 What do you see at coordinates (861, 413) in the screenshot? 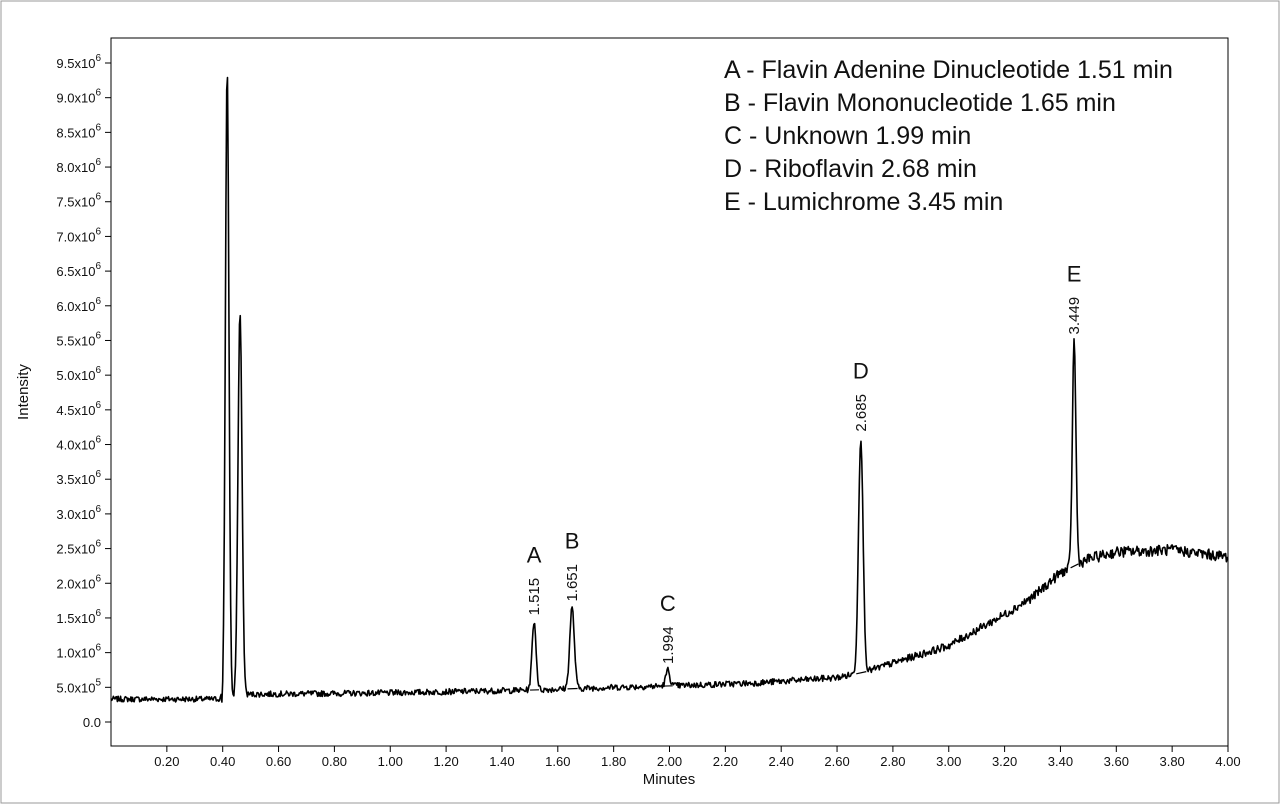
I see `peak-rt-label-D: 2.685` at bounding box center [861, 413].